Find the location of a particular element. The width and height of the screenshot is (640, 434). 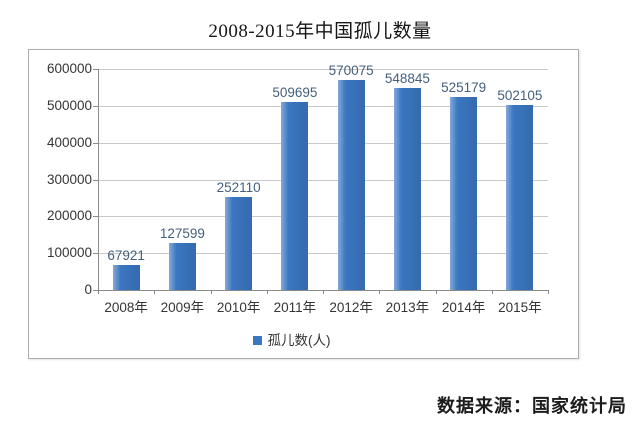

bar-value-label: 525179 is located at coordinates (464, 87).